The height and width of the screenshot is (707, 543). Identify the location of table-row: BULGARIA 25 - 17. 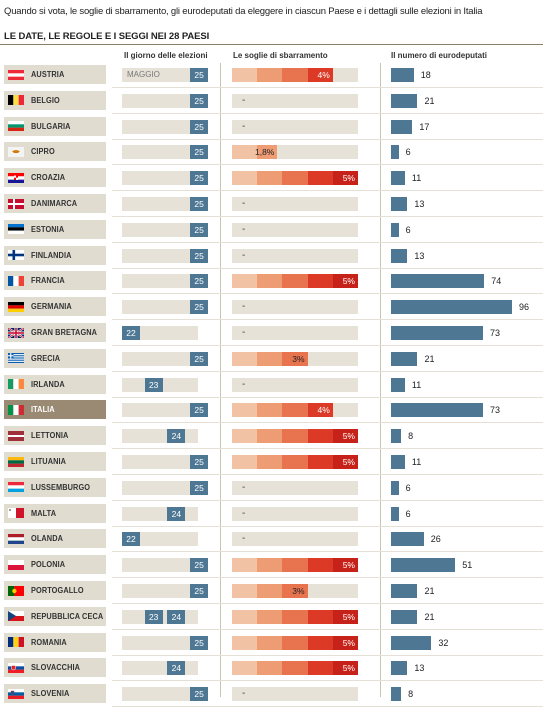
(271, 127).